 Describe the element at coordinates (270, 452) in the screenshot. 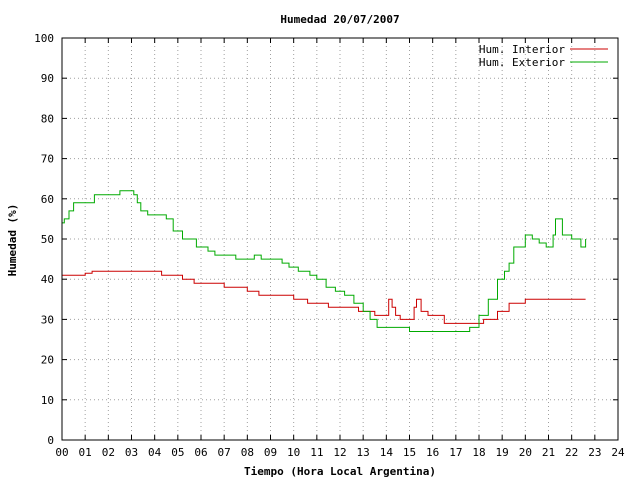

I see `x-tick-label: 09` at that location.